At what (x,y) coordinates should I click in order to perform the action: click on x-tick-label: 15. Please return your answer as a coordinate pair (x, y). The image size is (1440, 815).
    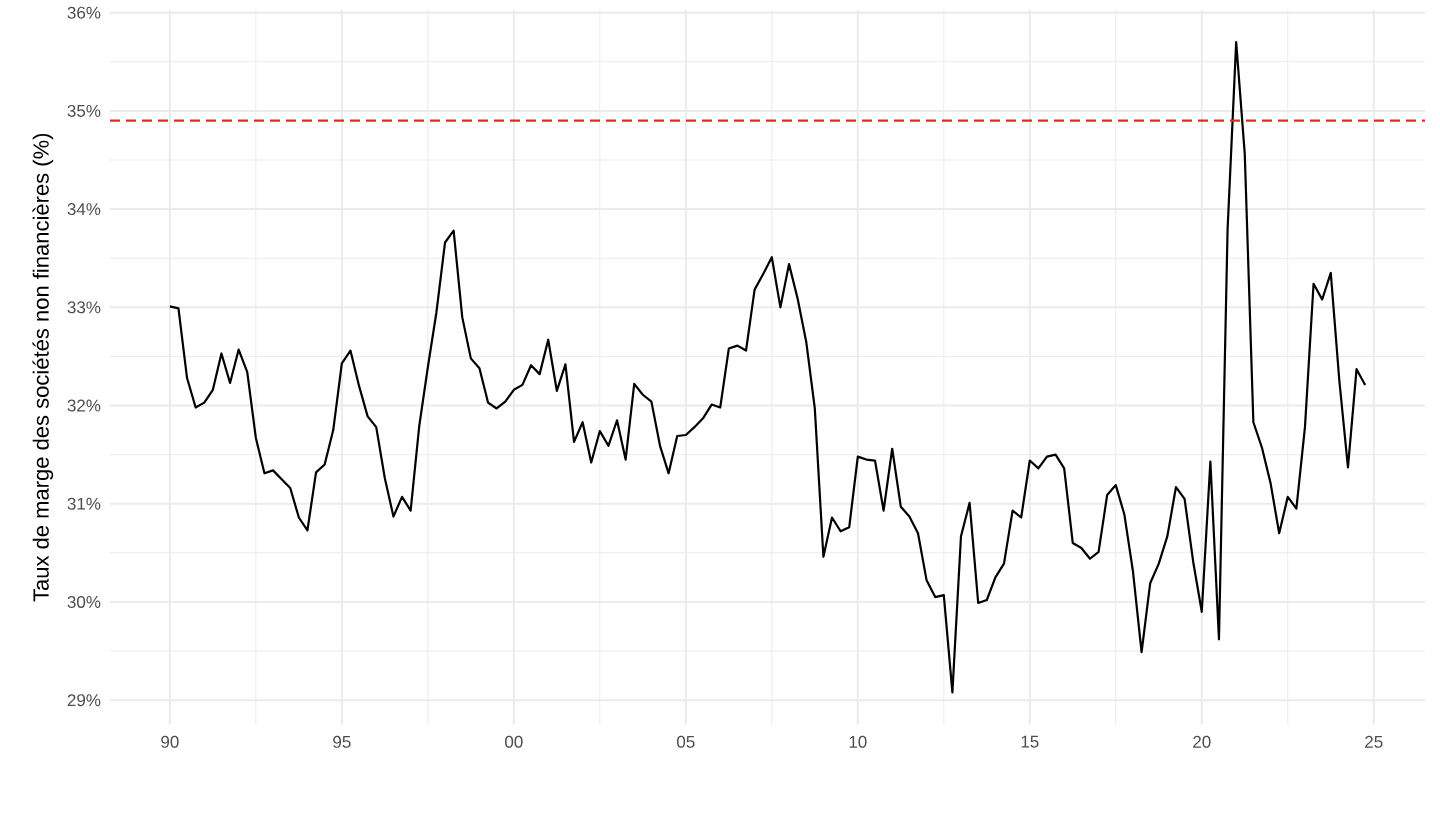
    Looking at the image, I should click on (1030, 741).